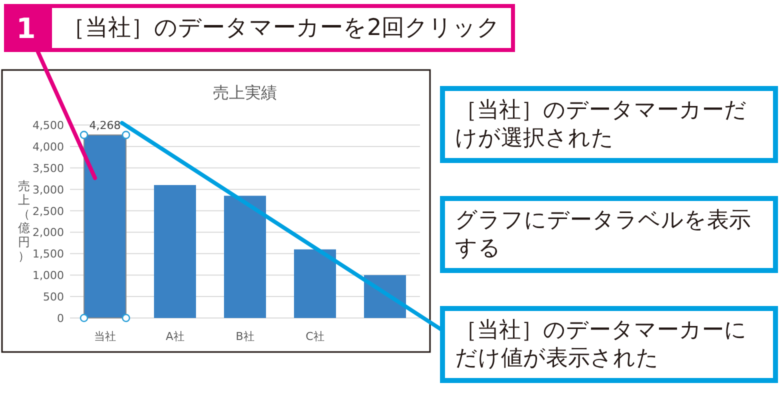 The width and height of the screenshot is (783, 407). What do you see at coordinates (60, 318) in the screenshot?
I see `y-tick-label: 0` at bounding box center [60, 318].